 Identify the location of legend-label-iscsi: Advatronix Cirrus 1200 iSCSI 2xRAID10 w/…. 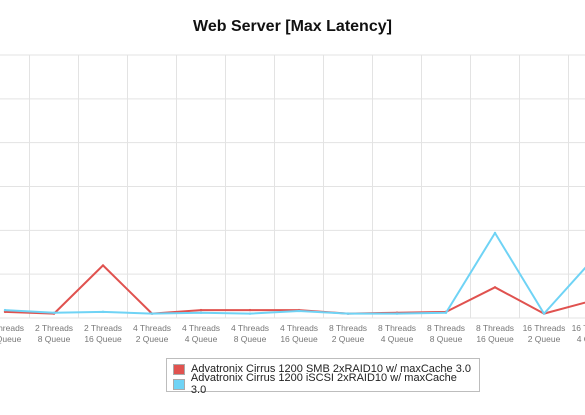
(323, 384).